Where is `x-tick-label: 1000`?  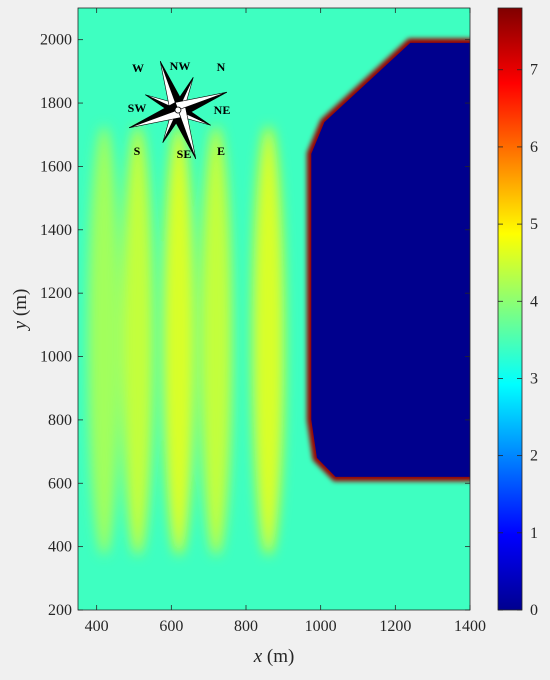 x-tick-label: 1000 is located at coordinates (321, 626).